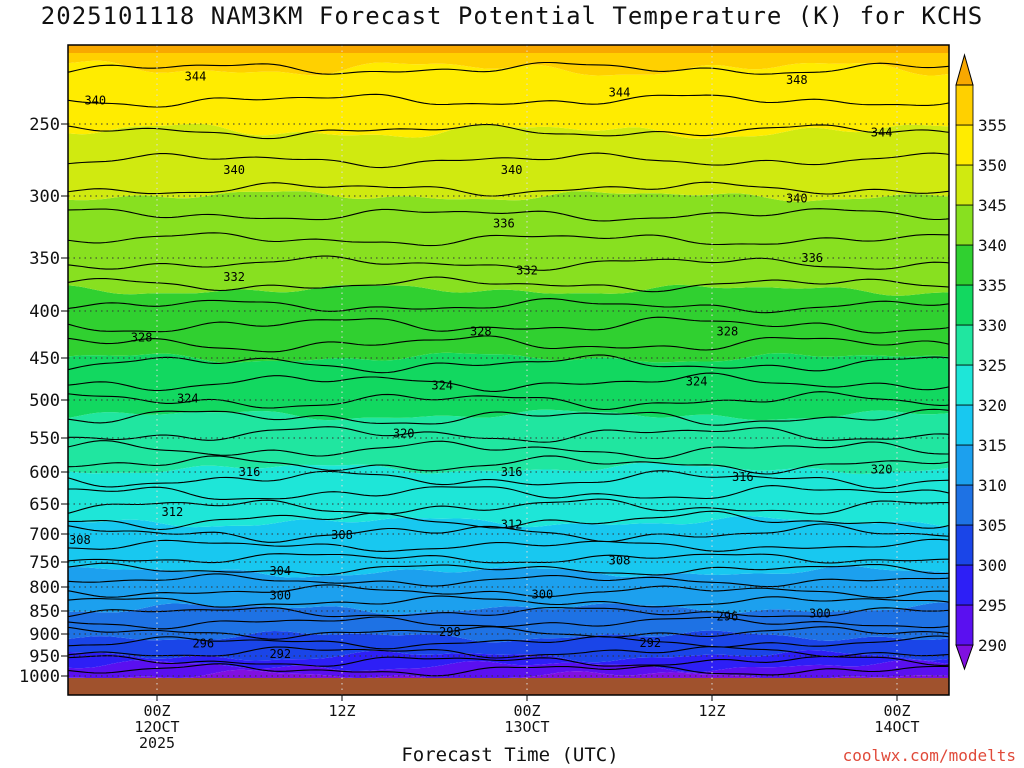  I want to click on colorbar-label: 340, so click(992, 245).